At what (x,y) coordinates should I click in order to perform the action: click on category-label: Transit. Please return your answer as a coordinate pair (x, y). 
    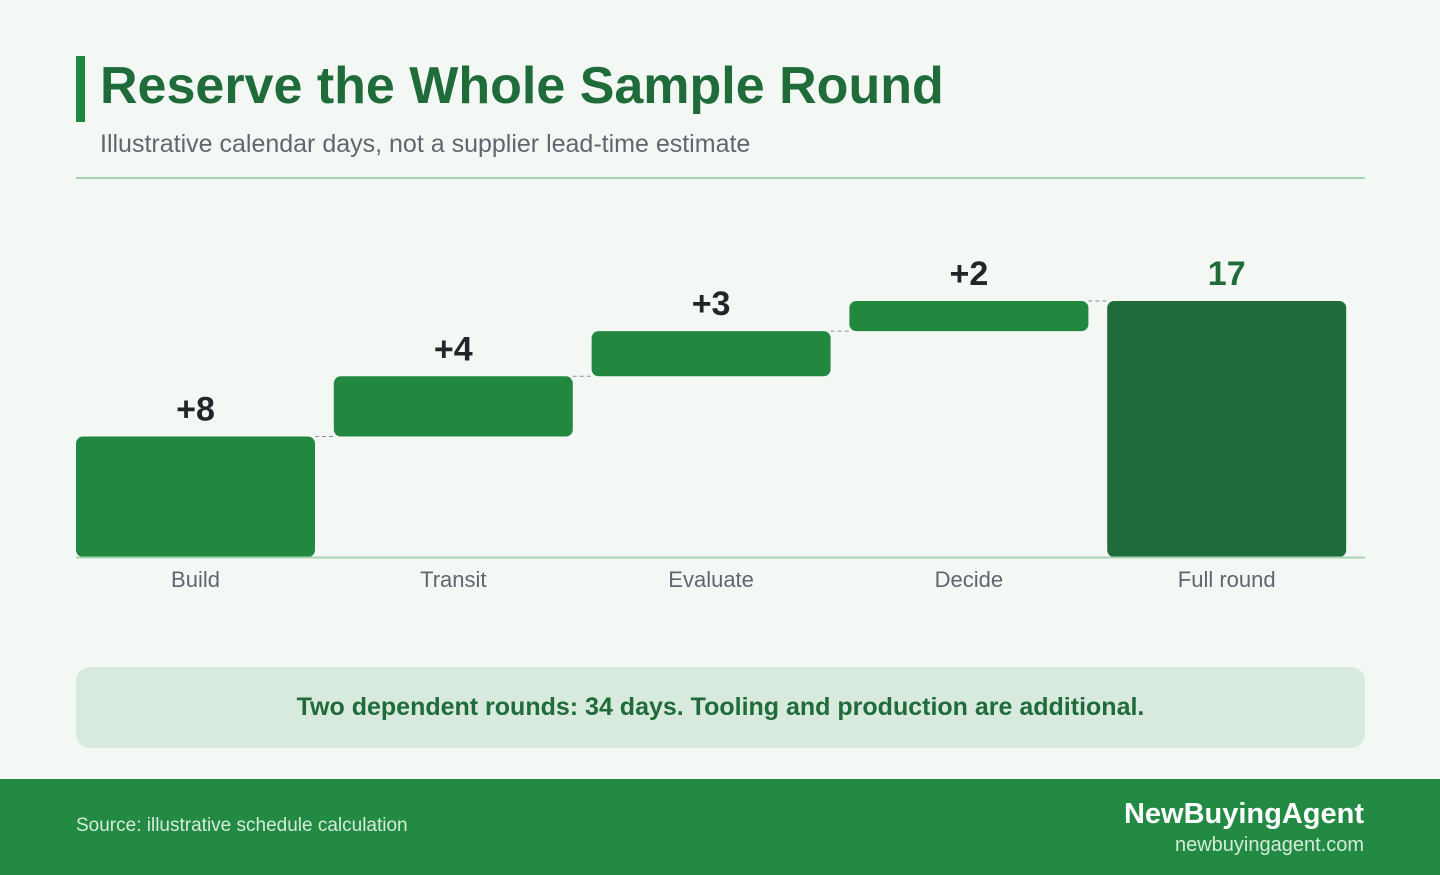
    Looking at the image, I should click on (453, 579).